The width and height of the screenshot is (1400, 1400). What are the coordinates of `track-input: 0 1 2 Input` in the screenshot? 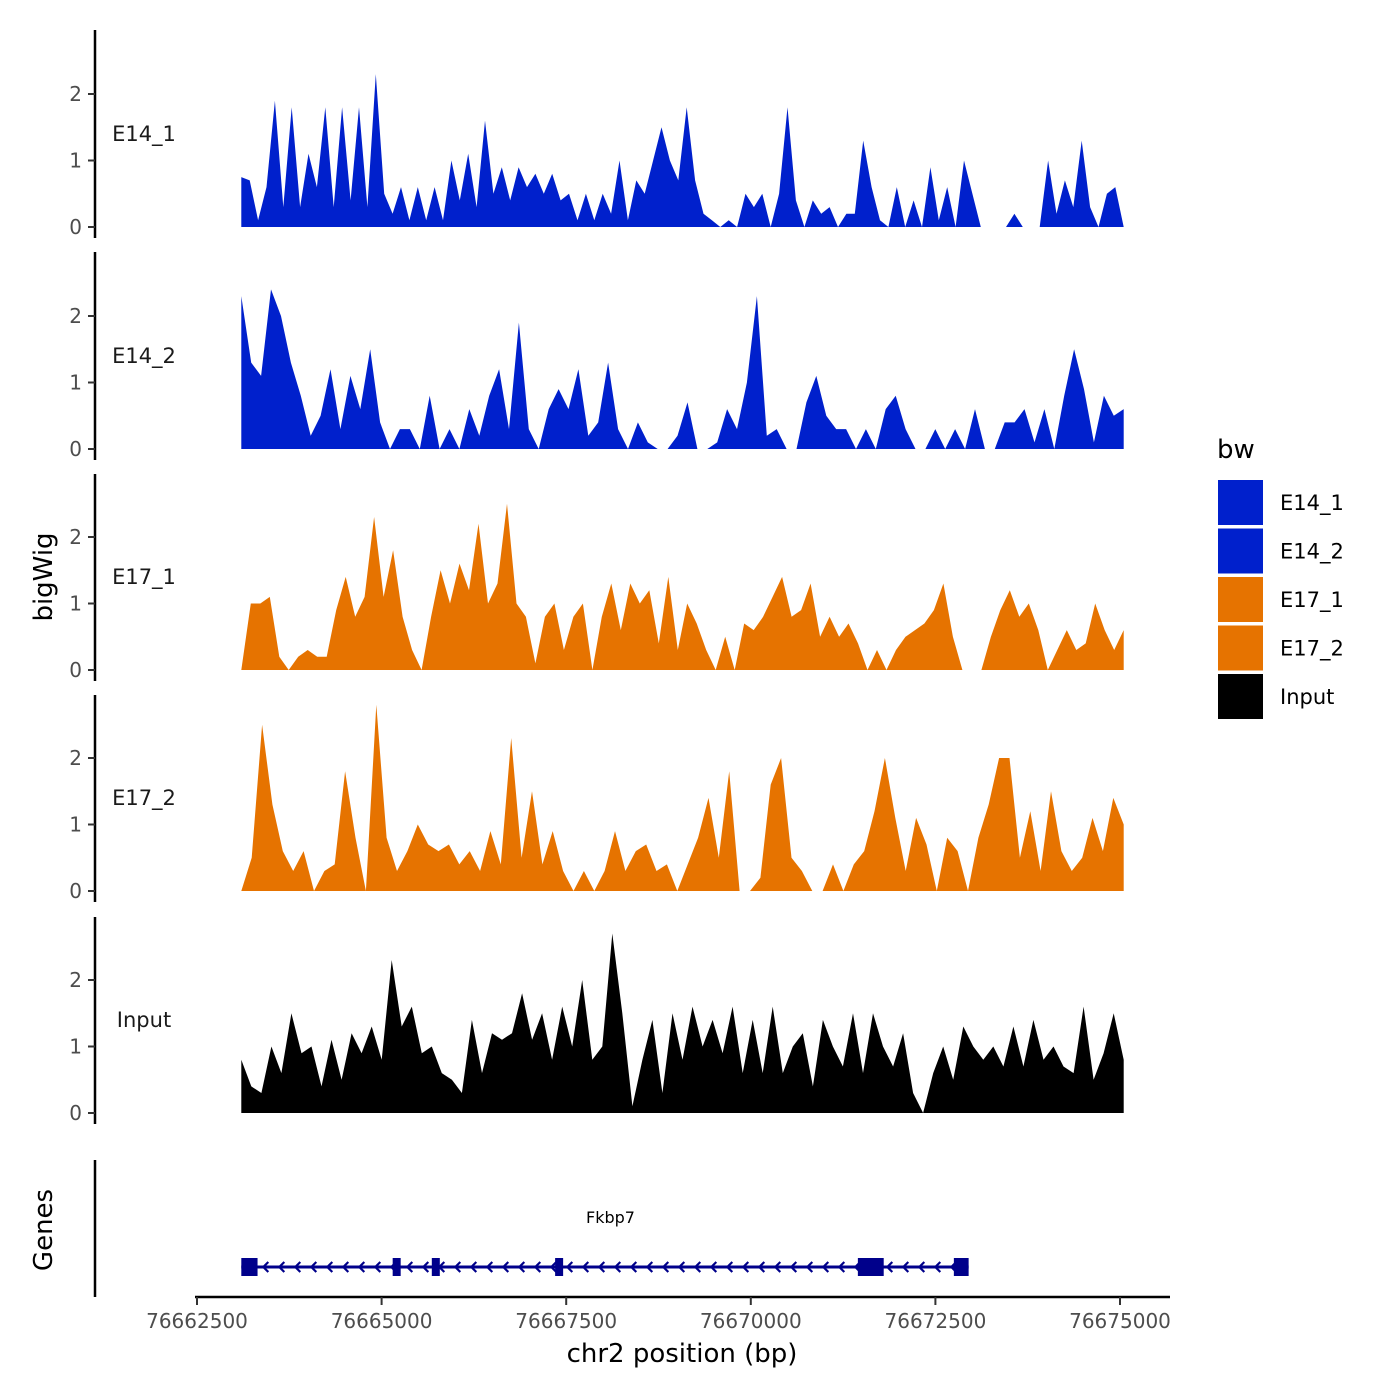 It's located at (596, 1021).